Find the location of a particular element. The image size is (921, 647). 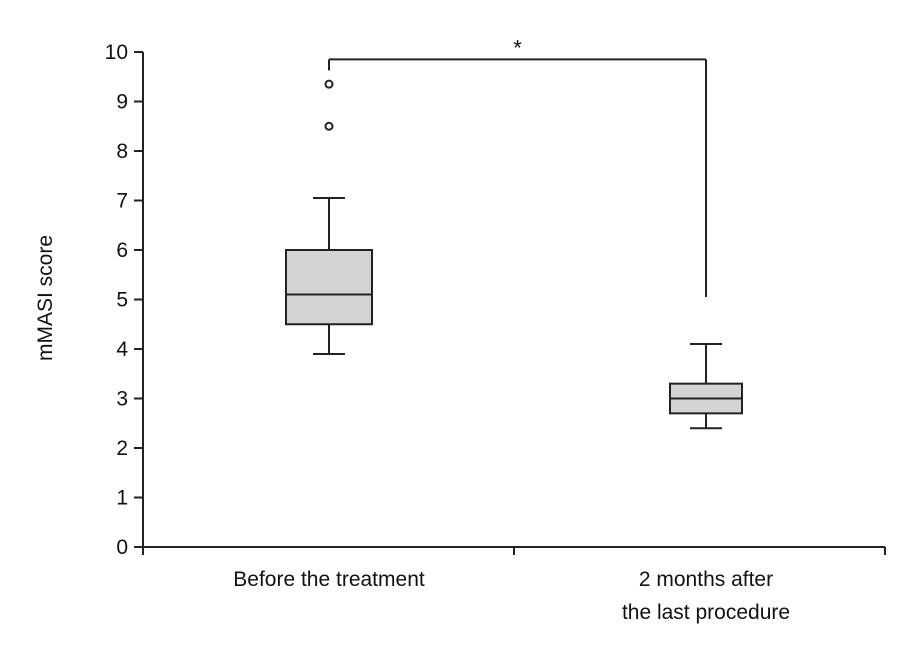

y-tick-label: 5 is located at coordinates (122, 300).